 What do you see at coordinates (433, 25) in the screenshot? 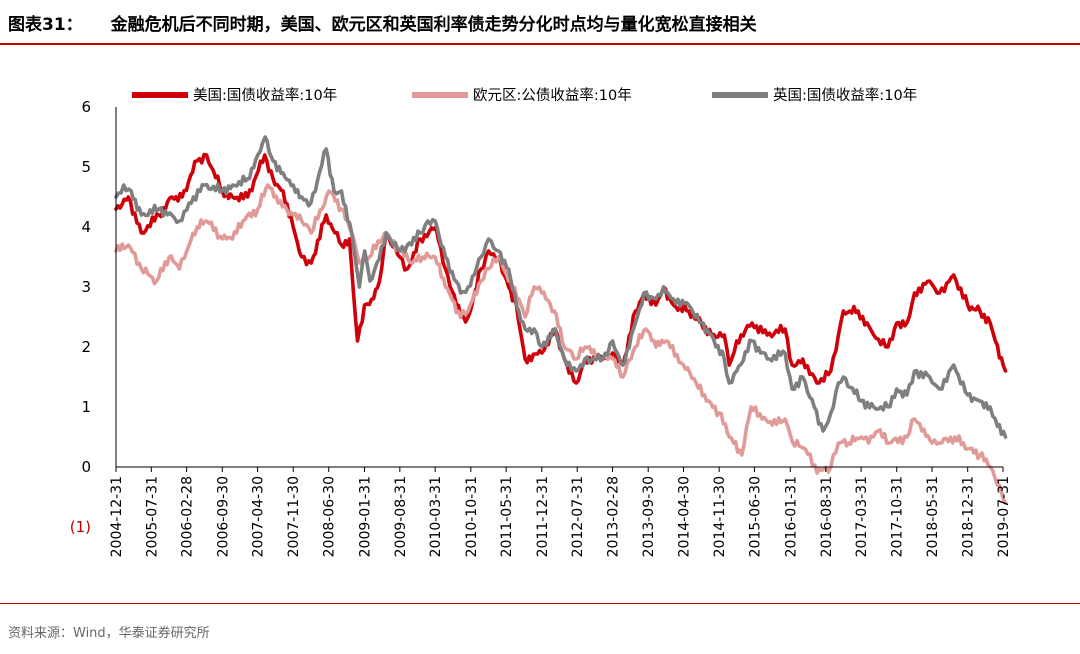
I see `figure-title-text: 金融危机后不同时期，美国、欧元区和英国利率债走势分化时点均与量化宽松直接相关` at bounding box center [433, 25].